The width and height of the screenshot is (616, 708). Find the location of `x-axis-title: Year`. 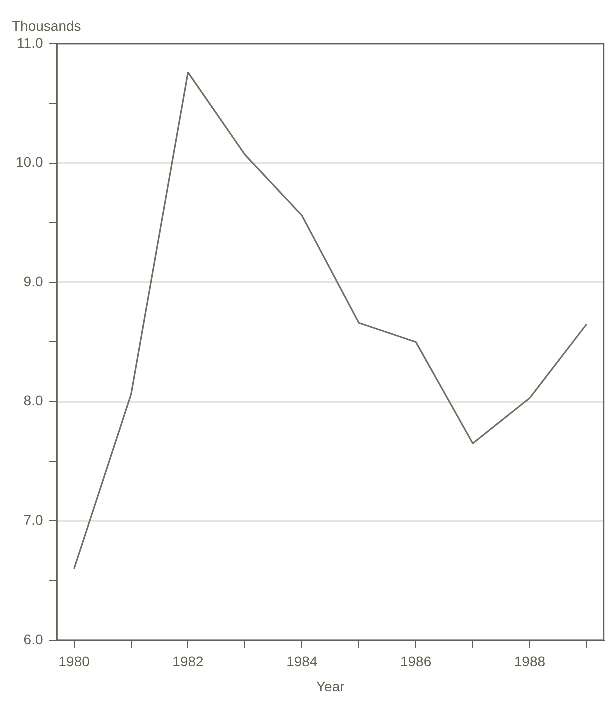

x-axis-title: Year is located at coordinates (331, 686).